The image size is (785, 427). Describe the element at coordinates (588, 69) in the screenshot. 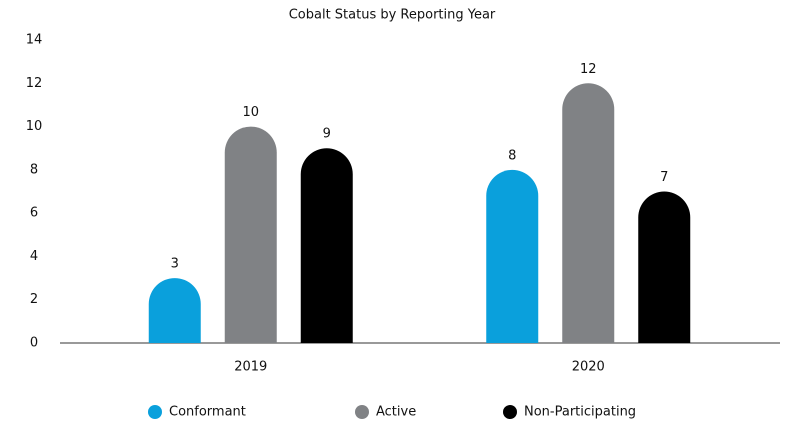

I see `data-label: 12` at that location.